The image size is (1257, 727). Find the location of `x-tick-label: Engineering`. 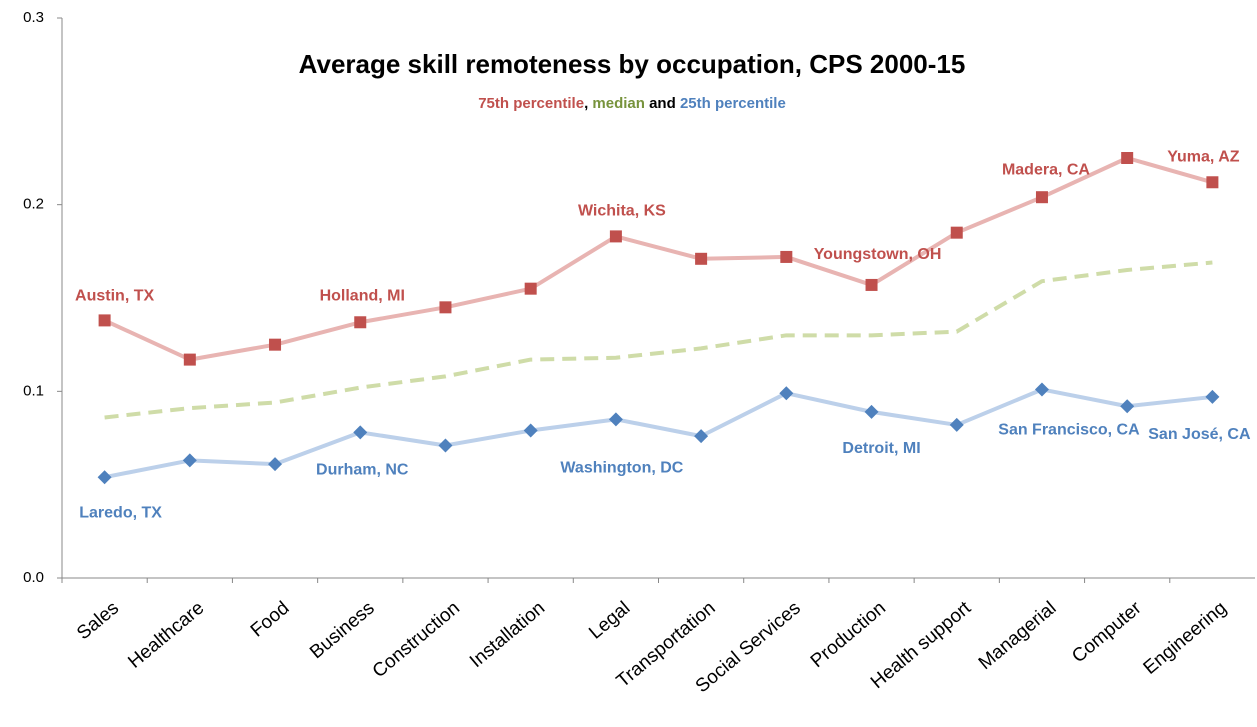

x-tick-label: Engineering is located at coordinates (1185, 638).